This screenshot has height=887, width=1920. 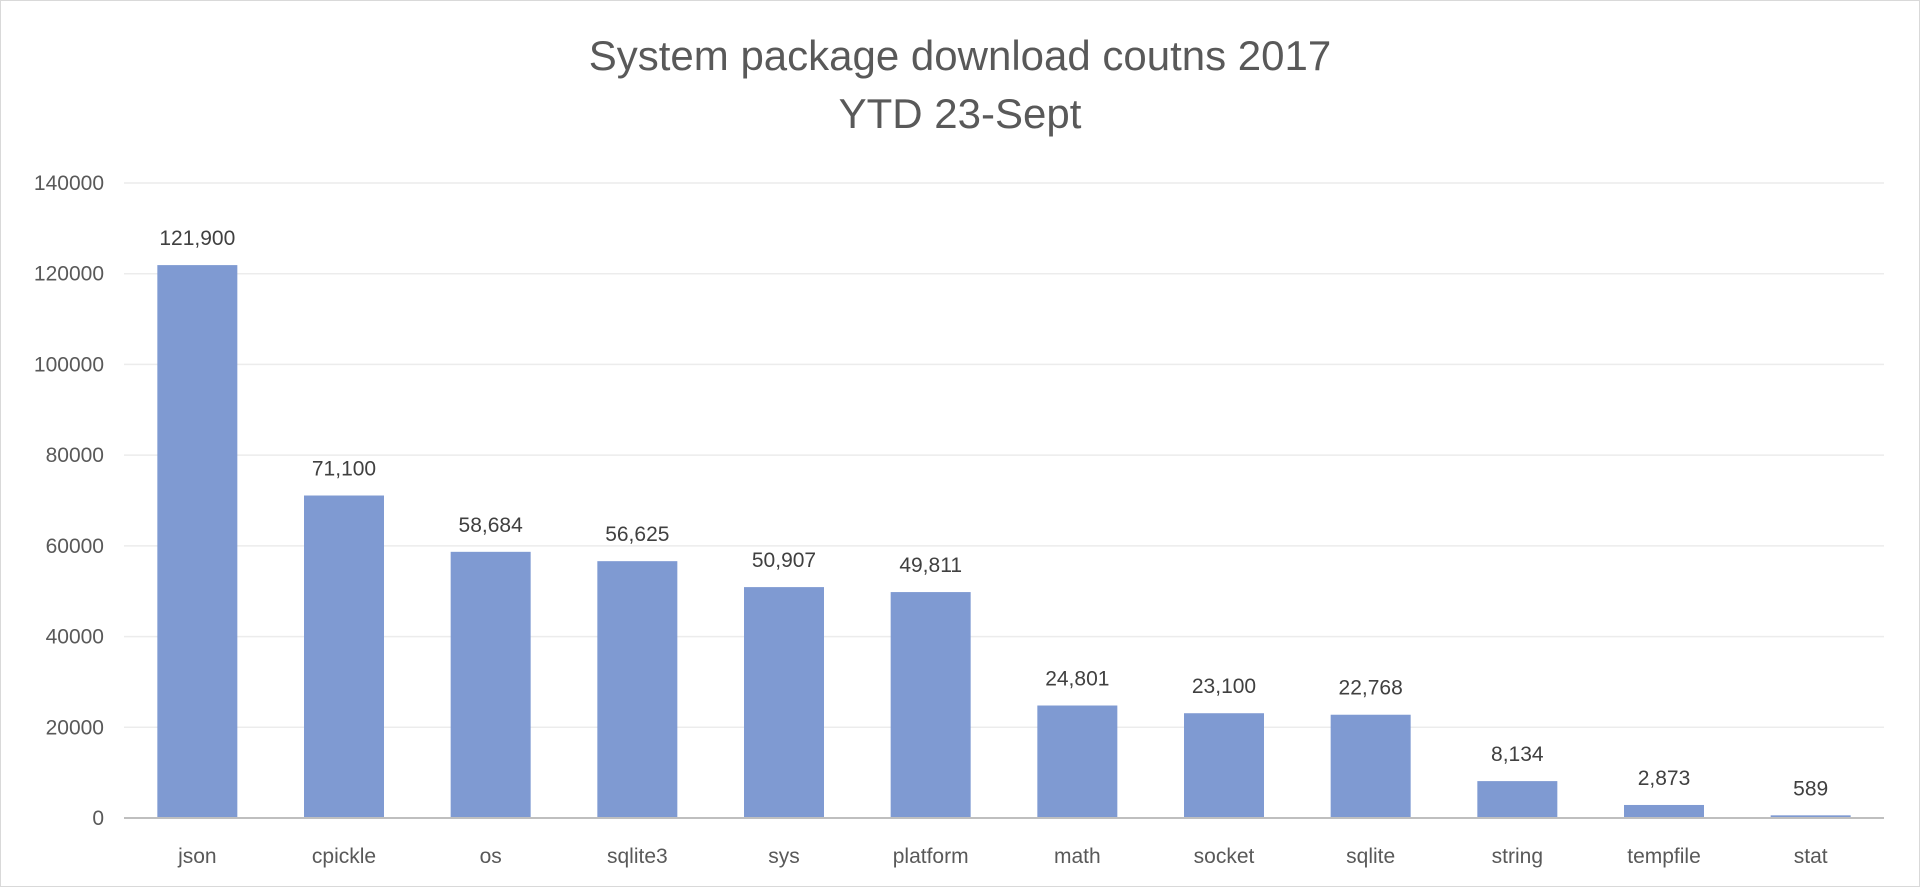 What do you see at coordinates (1224, 856) in the screenshot?
I see `x-tick-label-socket: socket` at bounding box center [1224, 856].